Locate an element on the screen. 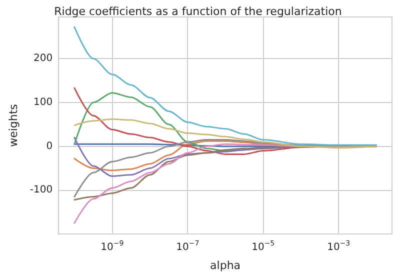 This screenshot has height=276, width=396. y-axis-title: weights is located at coordinates (13, 125).